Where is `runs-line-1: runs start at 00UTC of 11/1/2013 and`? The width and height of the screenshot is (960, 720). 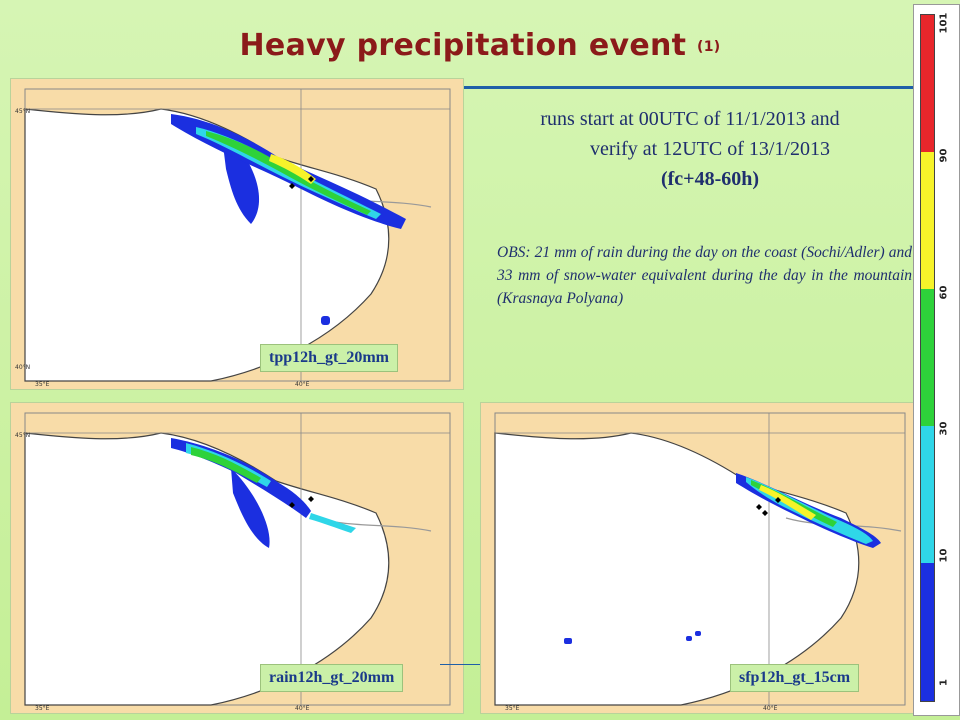
runs-line-1: runs start at 00UTC of 11/1/2013 and is located at coordinates (690, 119).